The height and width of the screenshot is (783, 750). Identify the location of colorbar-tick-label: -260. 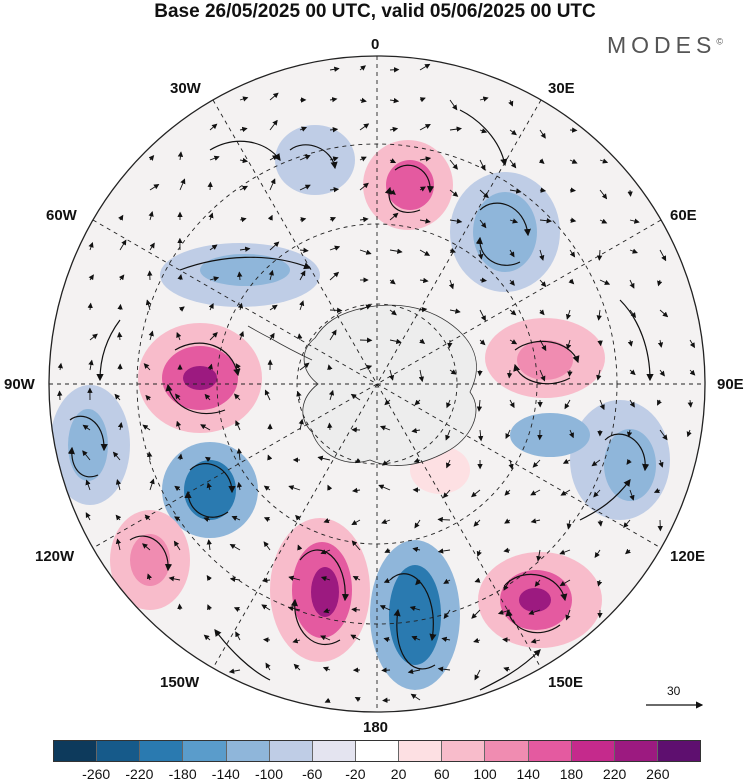
(96, 774).